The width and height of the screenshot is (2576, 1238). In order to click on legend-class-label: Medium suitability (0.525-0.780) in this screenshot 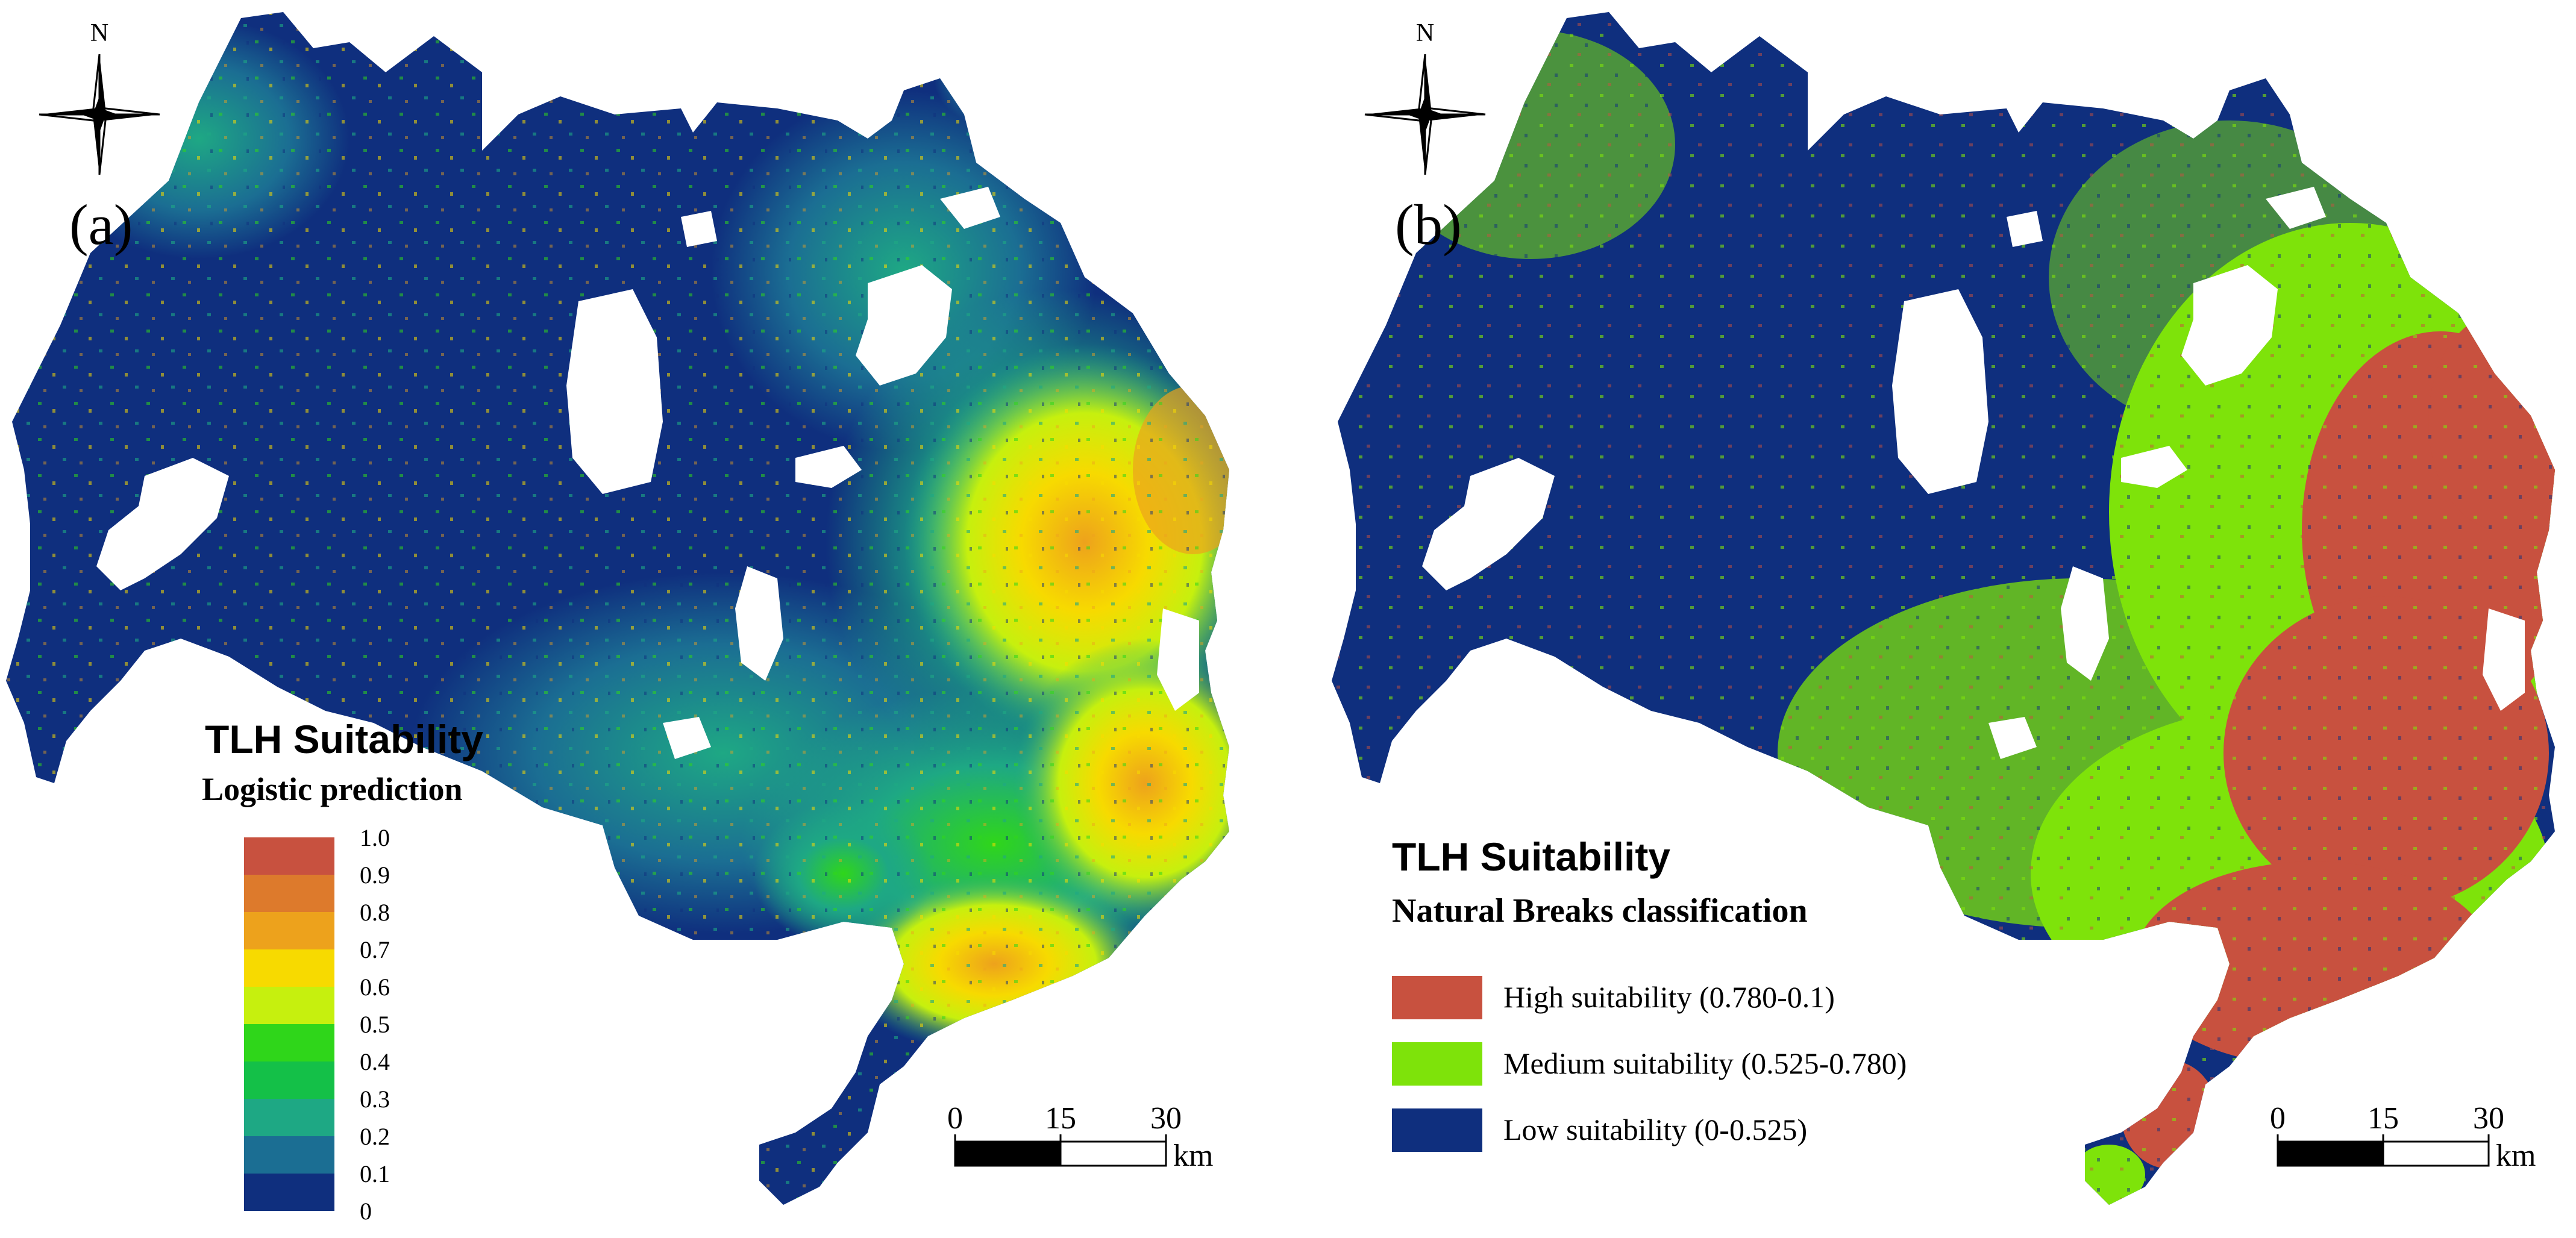, I will do `click(1705, 1063)`.